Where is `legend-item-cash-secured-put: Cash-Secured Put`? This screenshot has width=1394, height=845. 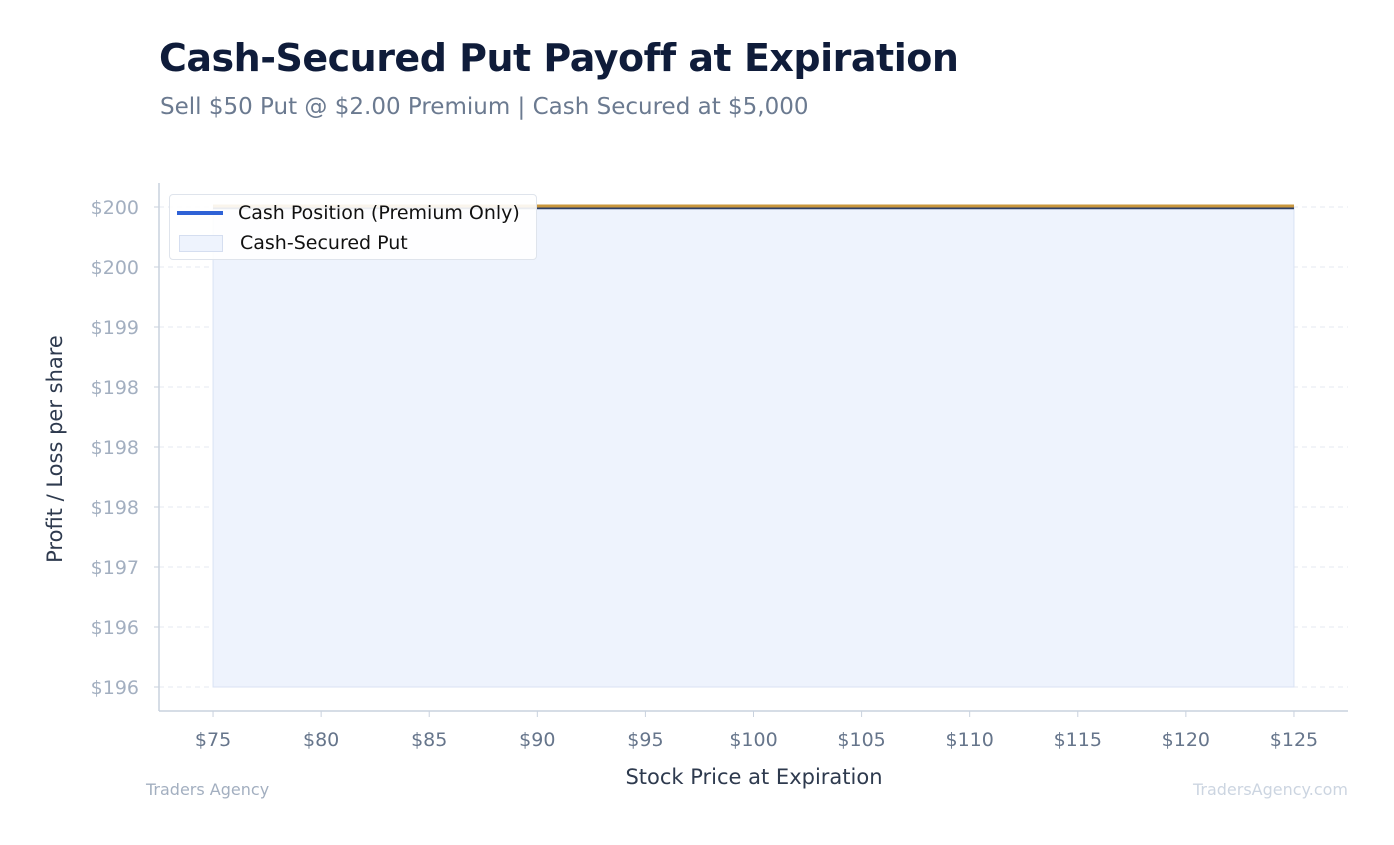
legend-item-cash-secured-put: Cash-Secured Put is located at coordinates (292, 243).